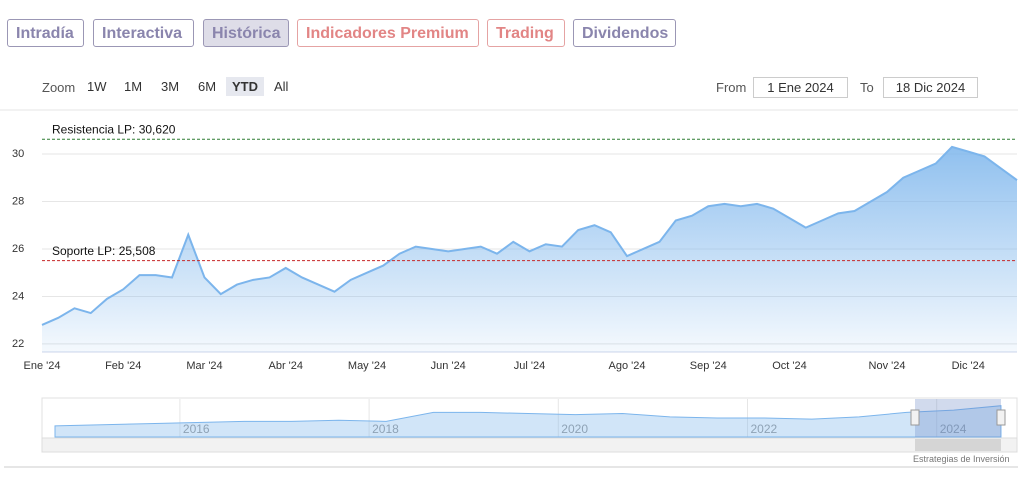 The image size is (1034, 479). Describe the element at coordinates (114, 129) in the screenshot. I see `reference-label: Resistencia LP: 30,620` at that location.